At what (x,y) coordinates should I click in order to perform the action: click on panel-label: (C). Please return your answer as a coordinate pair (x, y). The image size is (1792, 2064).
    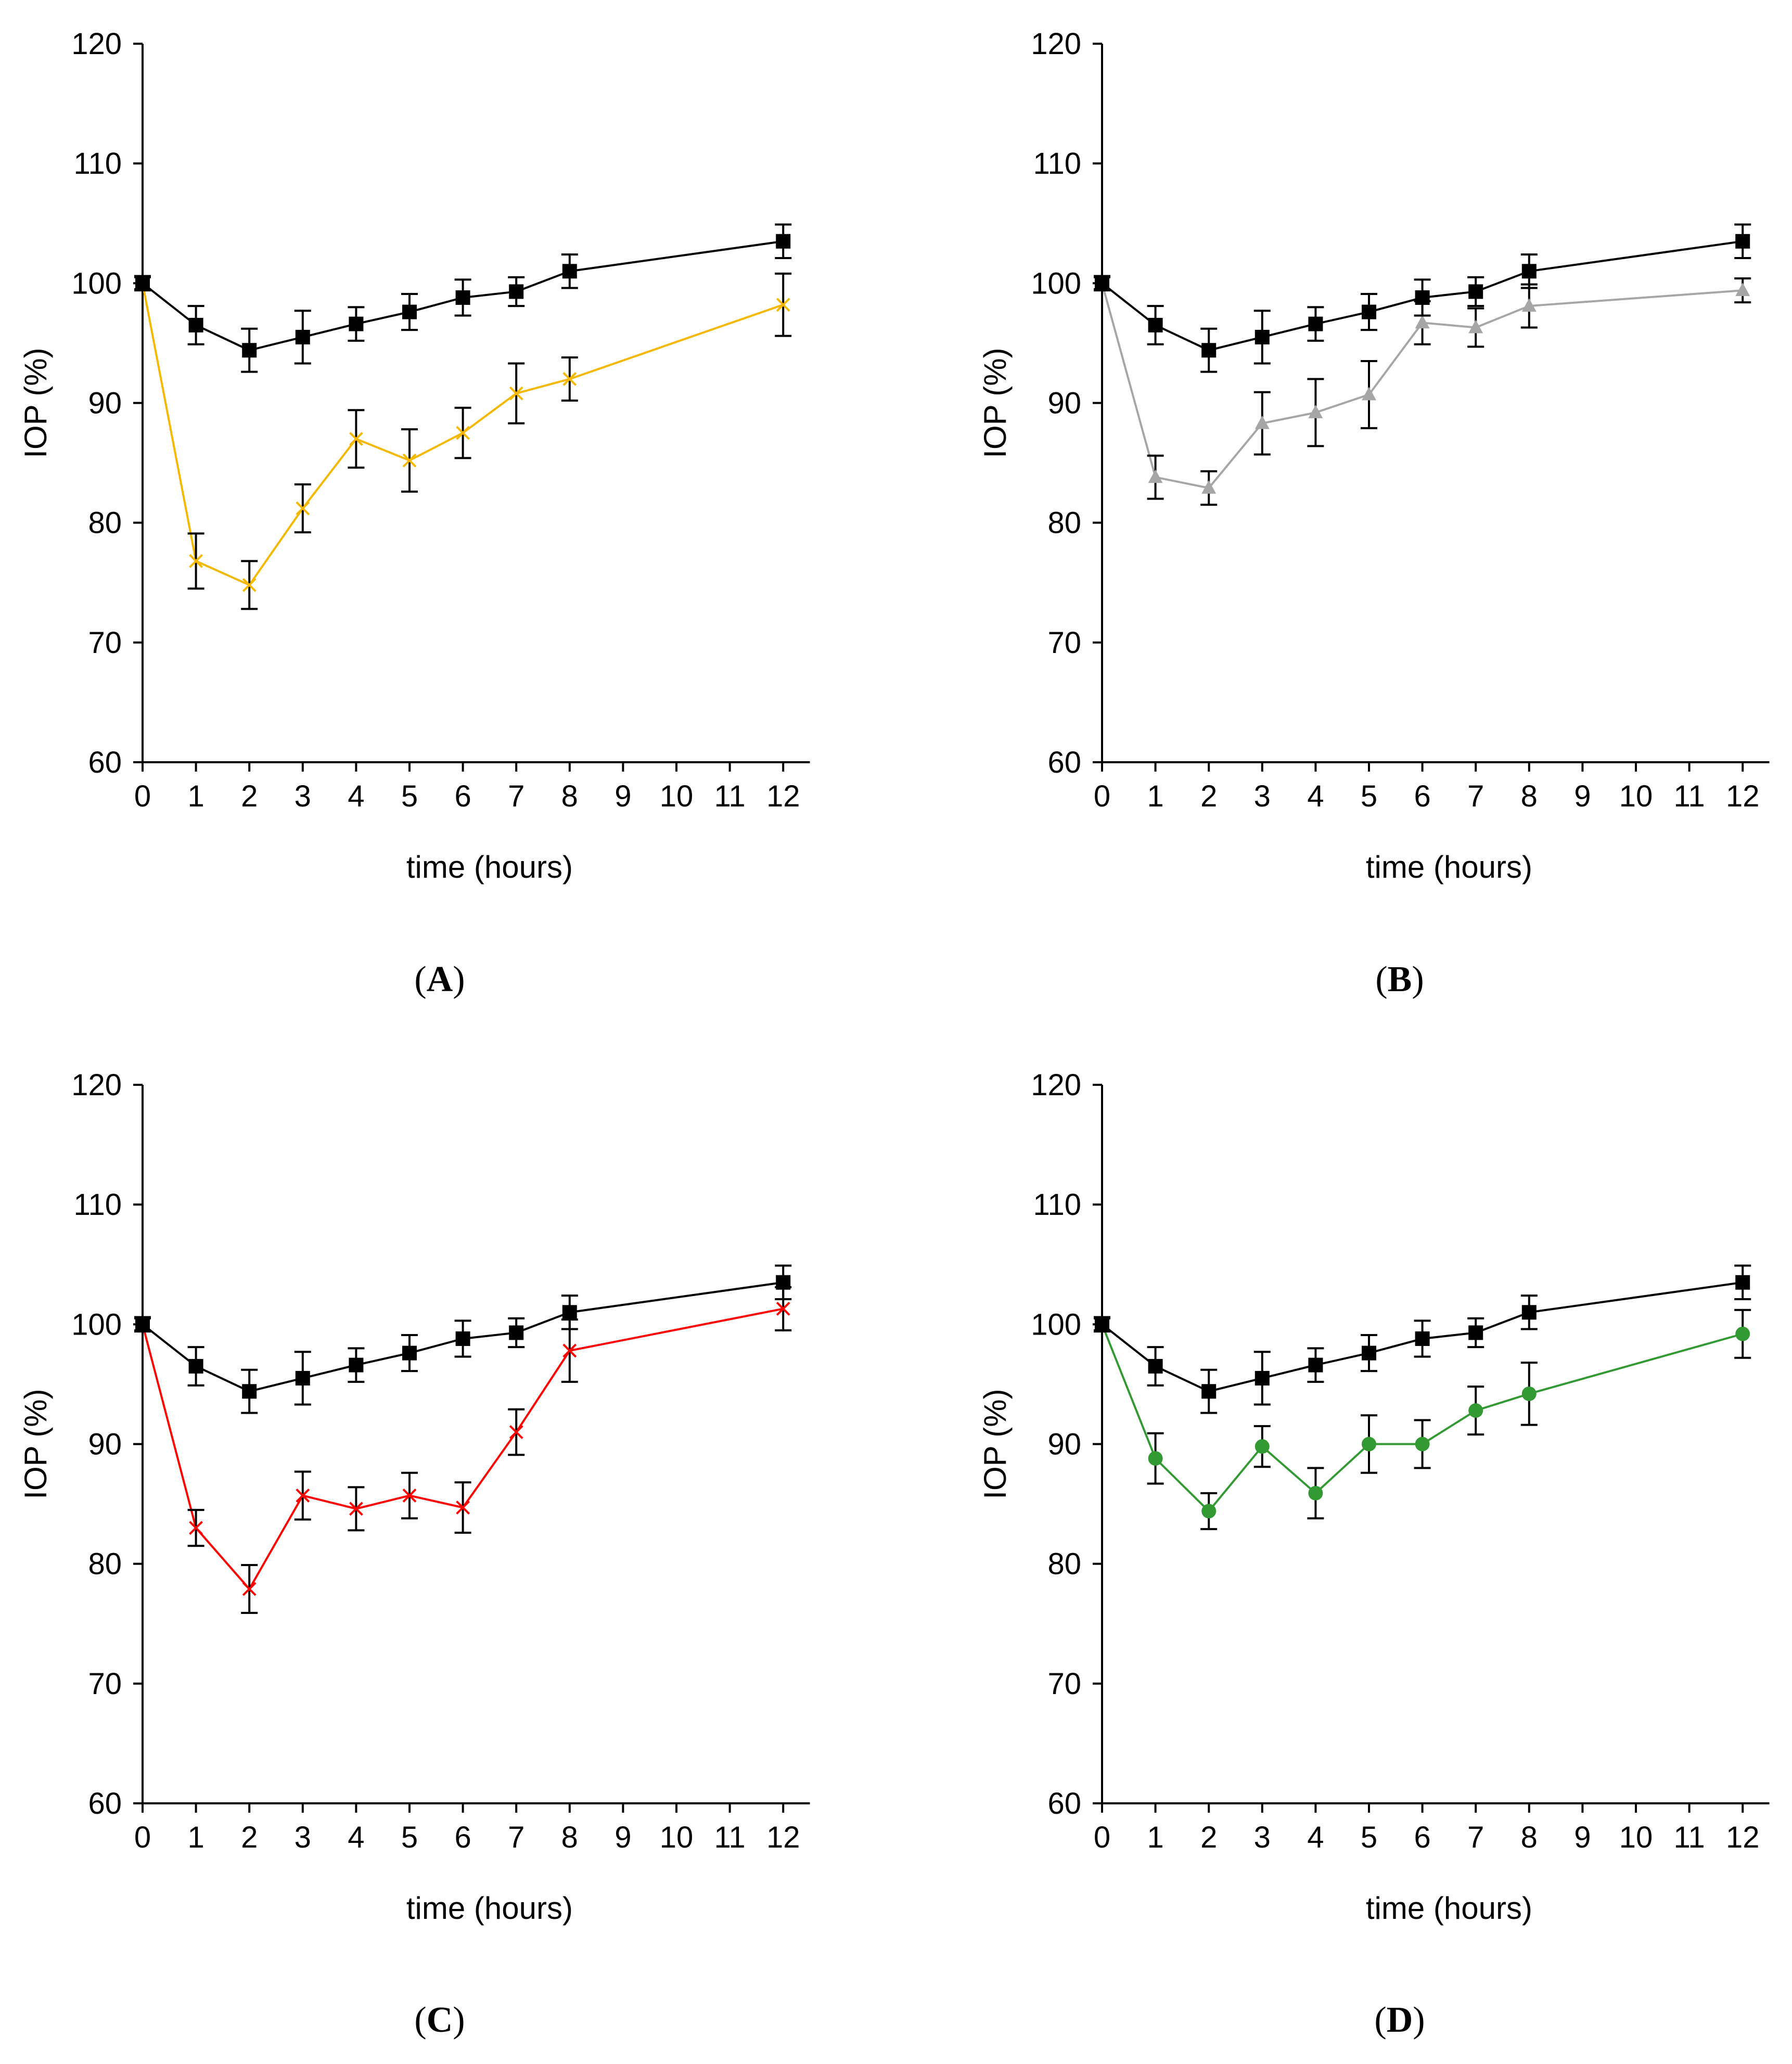
    Looking at the image, I should click on (440, 2020).